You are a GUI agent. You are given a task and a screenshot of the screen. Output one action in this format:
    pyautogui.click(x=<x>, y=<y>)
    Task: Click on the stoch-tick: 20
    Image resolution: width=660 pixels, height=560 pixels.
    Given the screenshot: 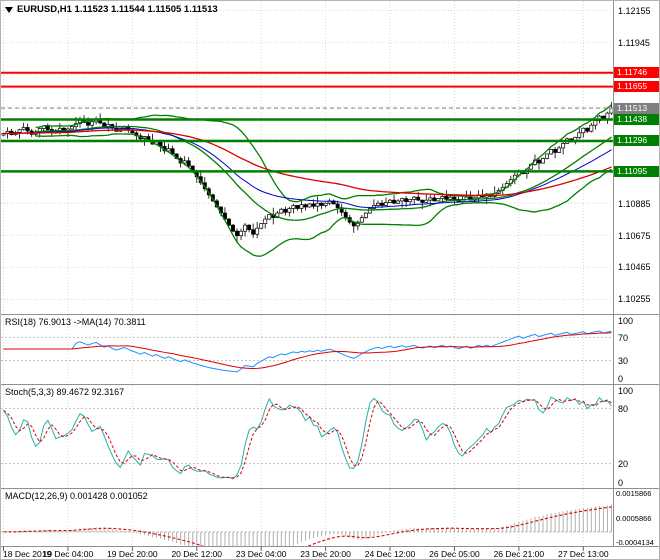 What is the action you would take?
    pyautogui.click(x=623, y=464)
    